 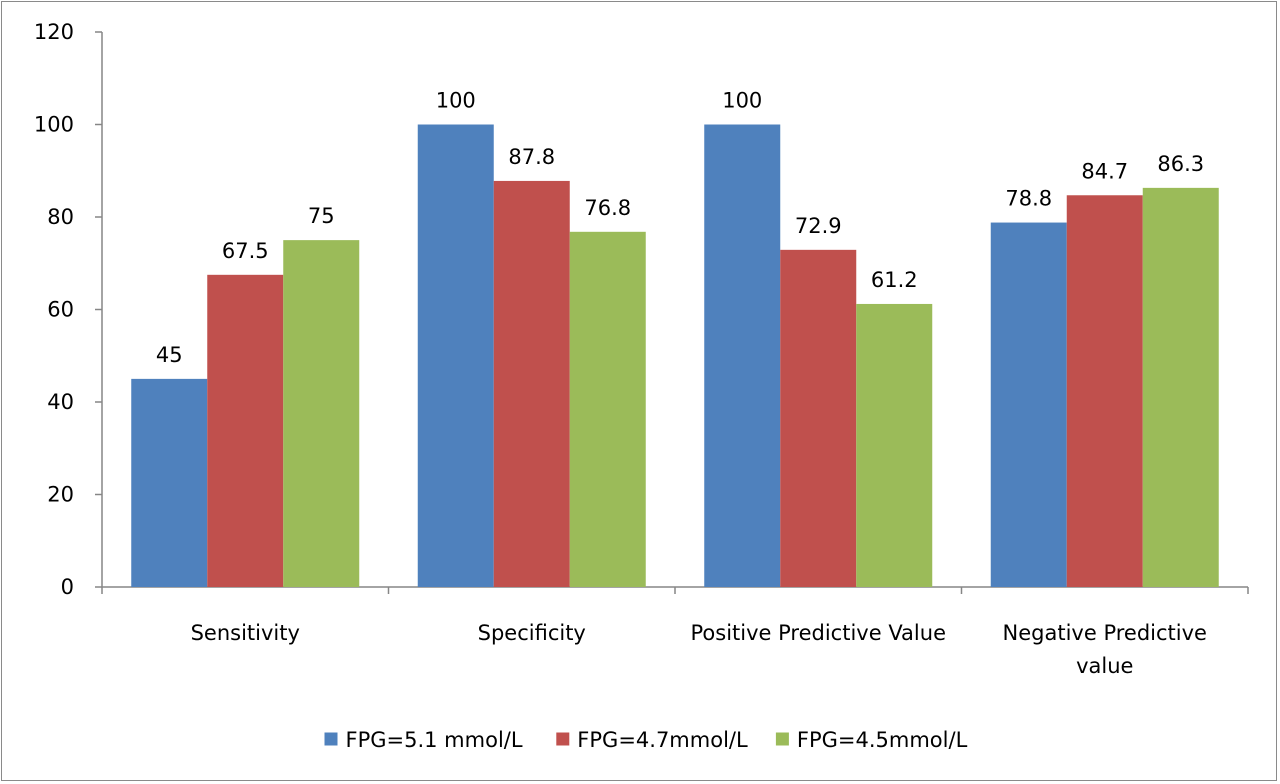 What do you see at coordinates (532, 633) in the screenshot?
I see `category-label: Specificity` at bounding box center [532, 633].